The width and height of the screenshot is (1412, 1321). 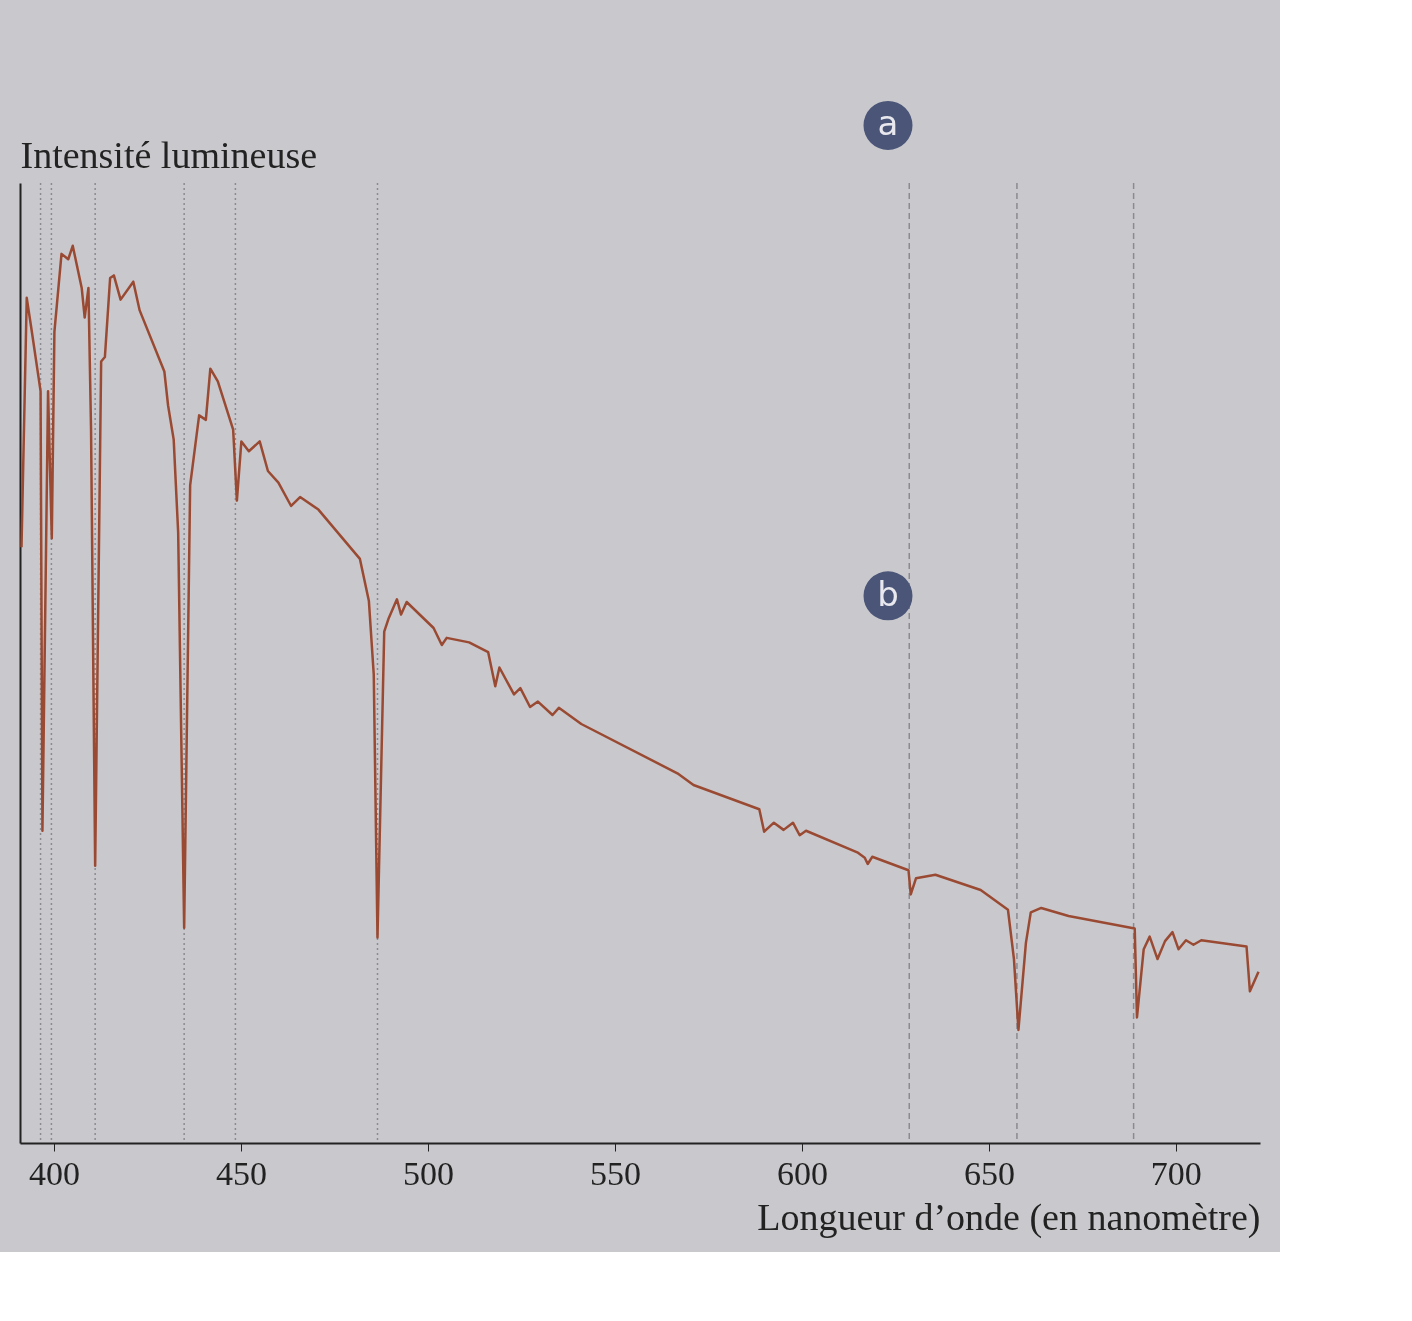 What do you see at coordinates (428, 1173) in the screenshot?
I see `x-tick-label: 500` at bounding box center [428, 1173].